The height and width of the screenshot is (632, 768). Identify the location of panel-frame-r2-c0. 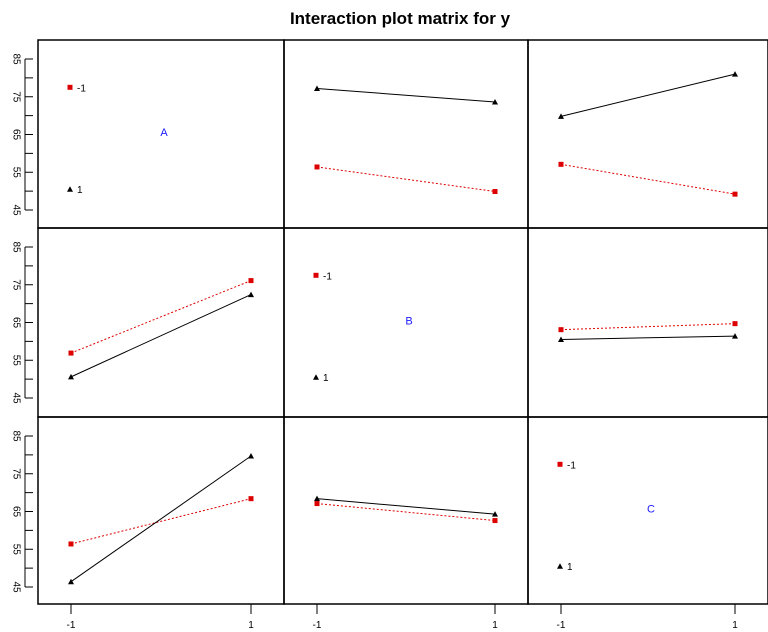
(161, 510).